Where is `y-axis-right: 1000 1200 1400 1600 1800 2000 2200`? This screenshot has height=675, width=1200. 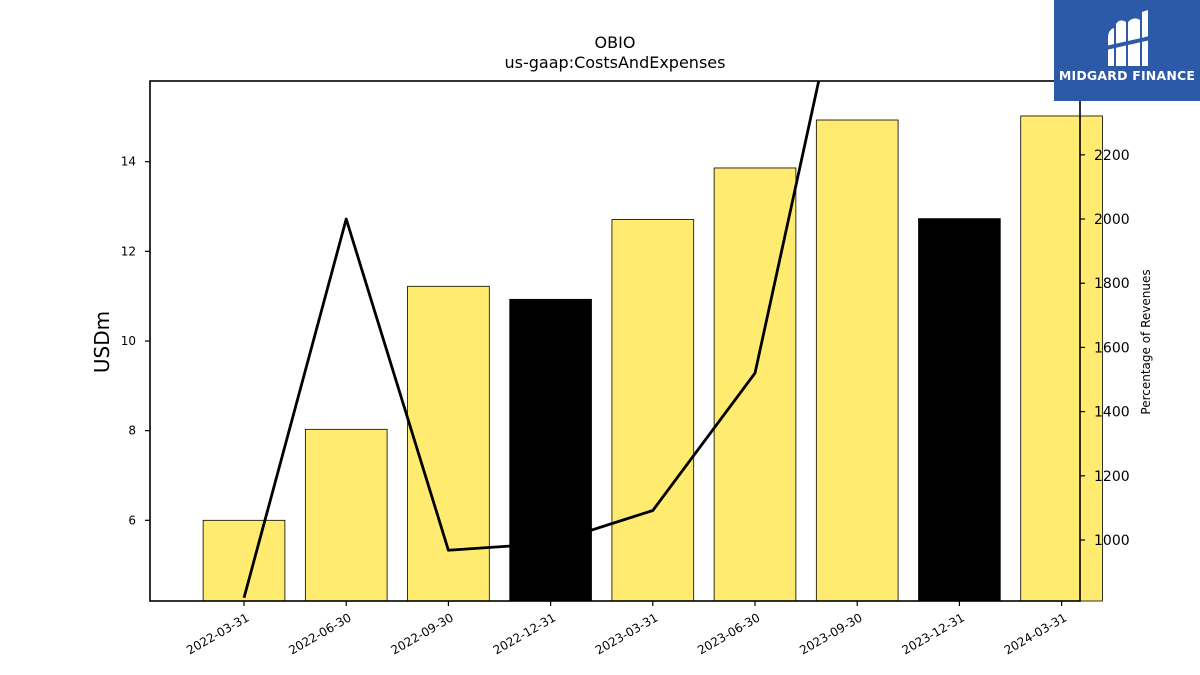 y-axis-right: 1000 1200 1400 1600 1800 2000 2200 is located at coordinates (1105, 348).